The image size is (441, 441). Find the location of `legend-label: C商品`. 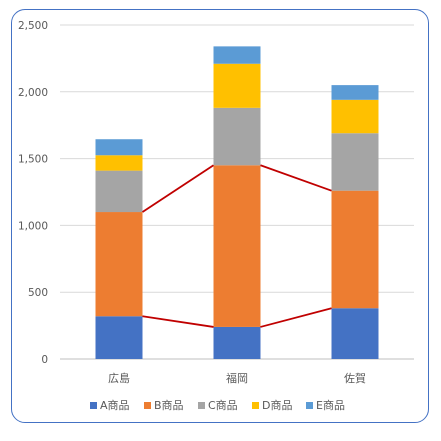

legend-label: C商品 is located at coordinates (223, 405).